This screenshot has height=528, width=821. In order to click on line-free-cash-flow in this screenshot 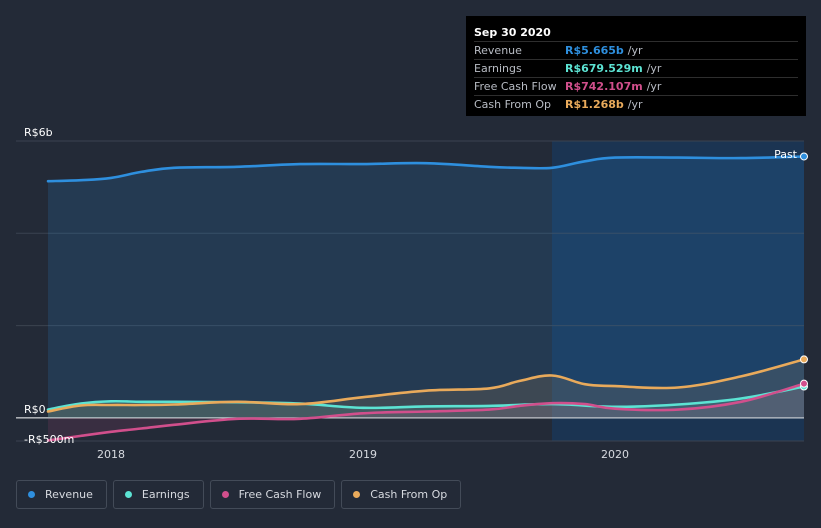, I will do `click(426, 412)`.